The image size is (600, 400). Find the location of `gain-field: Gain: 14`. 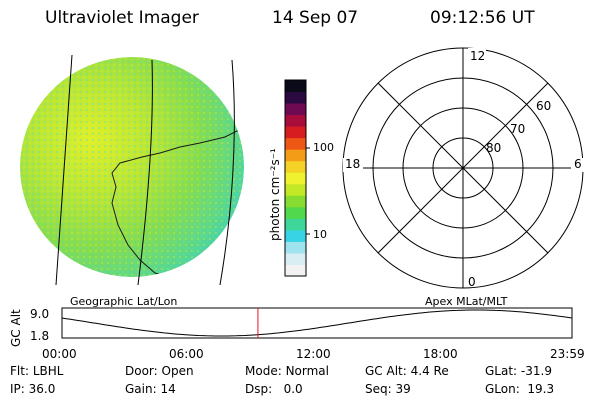

gain-field: Gain: 14 is located at coordinates (150, 389).